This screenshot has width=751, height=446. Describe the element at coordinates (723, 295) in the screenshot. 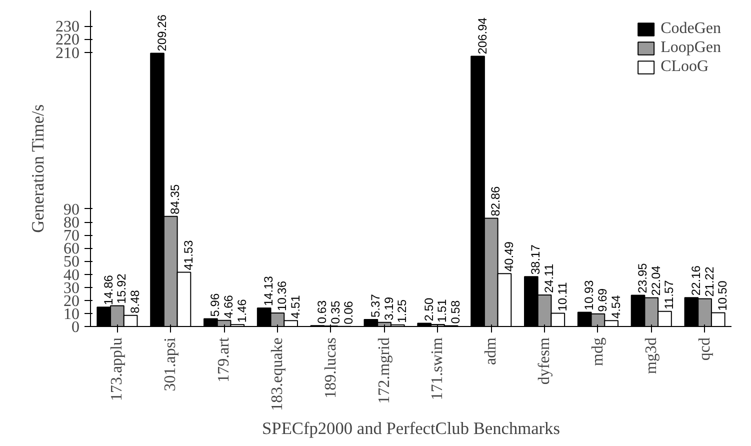

I see `data-label: 10.50` at that location.